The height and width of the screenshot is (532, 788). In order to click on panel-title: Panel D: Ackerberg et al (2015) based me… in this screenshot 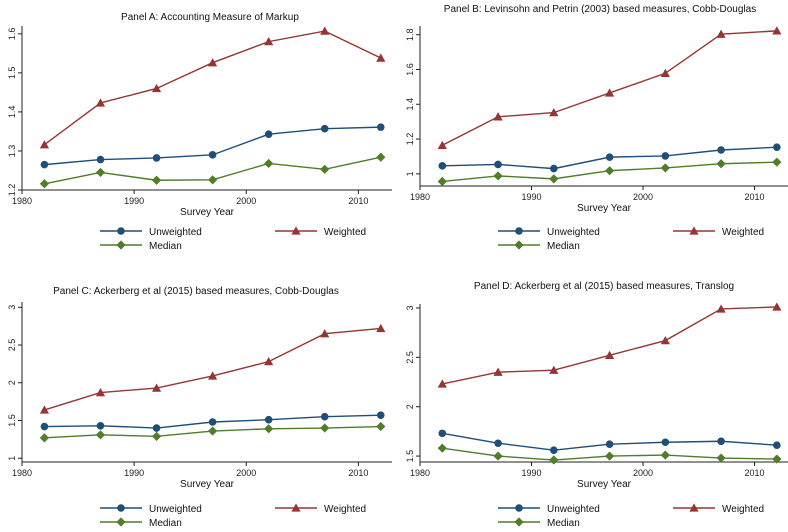, I will do `click(604, 286)`.